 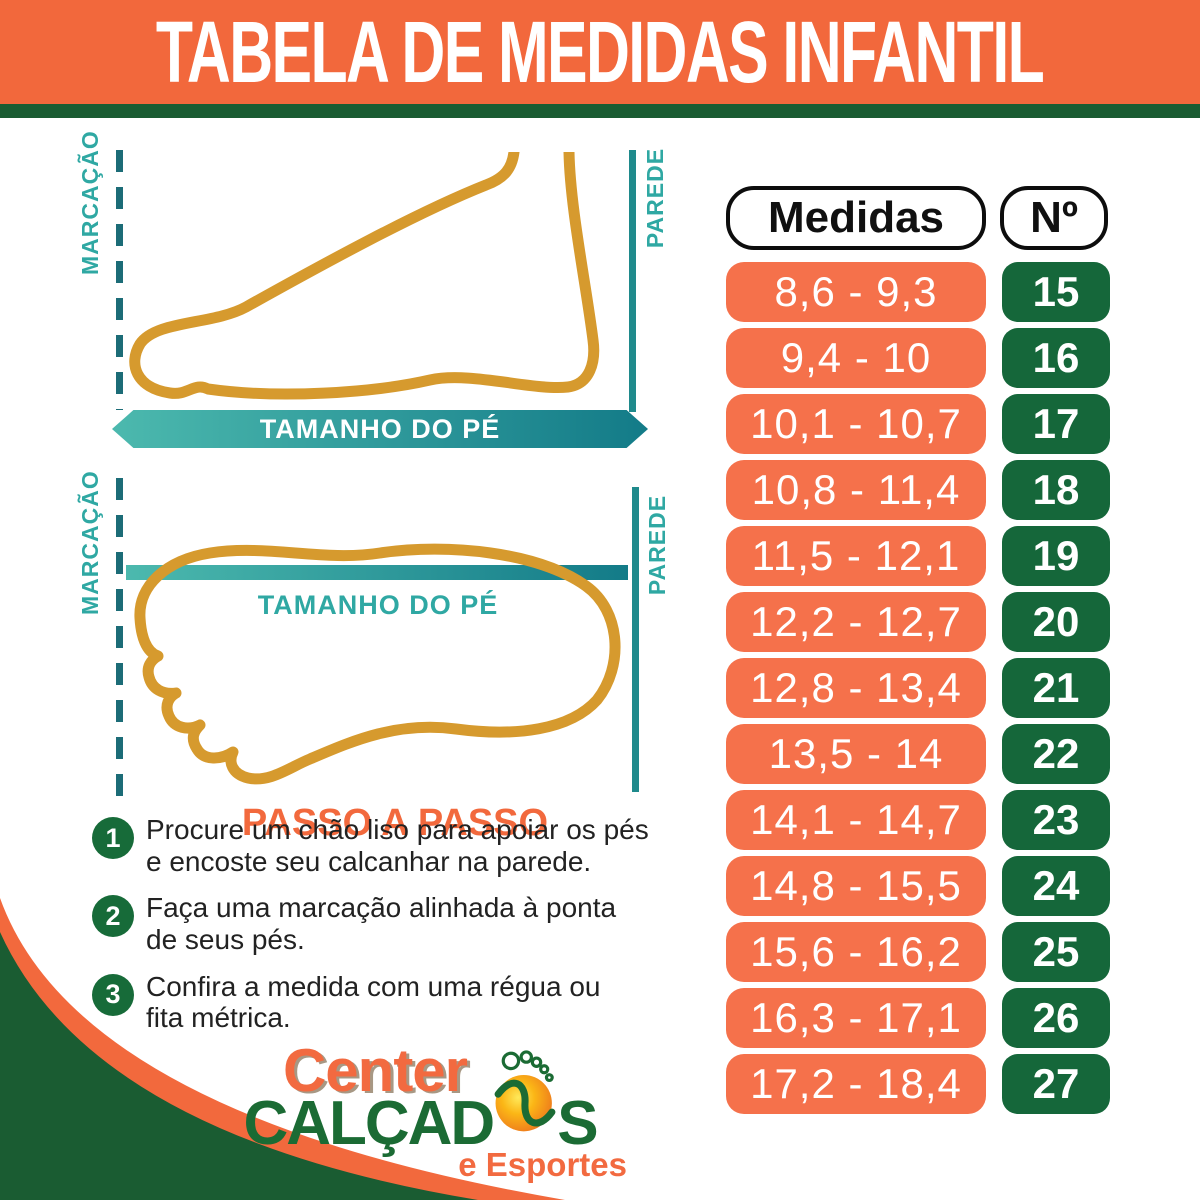 I want to click on brand-logo-main: CALÇAD, so click(x=420, y=1104).